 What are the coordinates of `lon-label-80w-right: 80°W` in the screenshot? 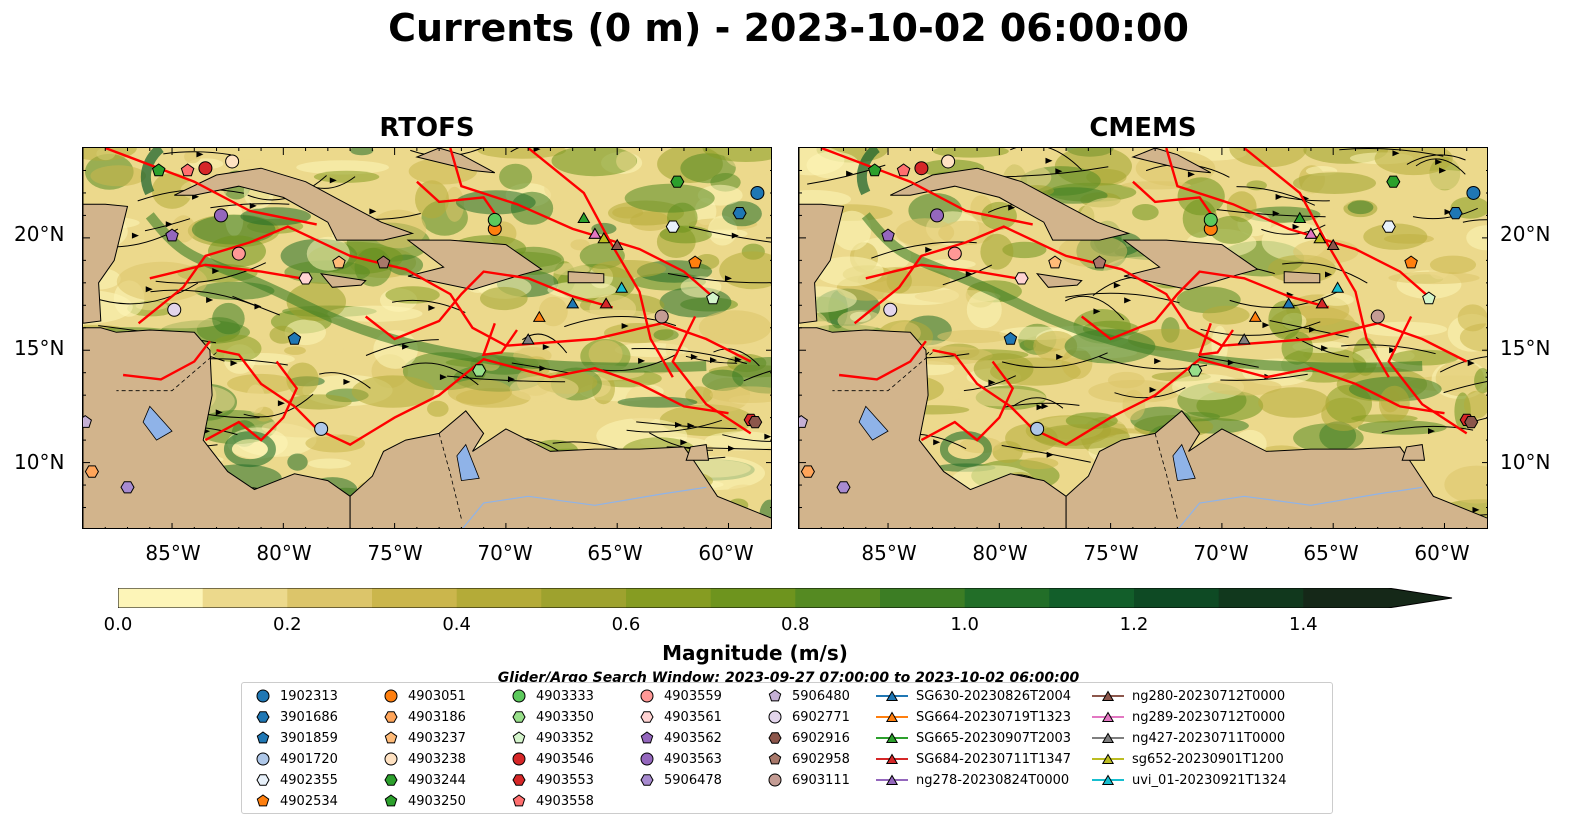 It's located at (1000, 553).